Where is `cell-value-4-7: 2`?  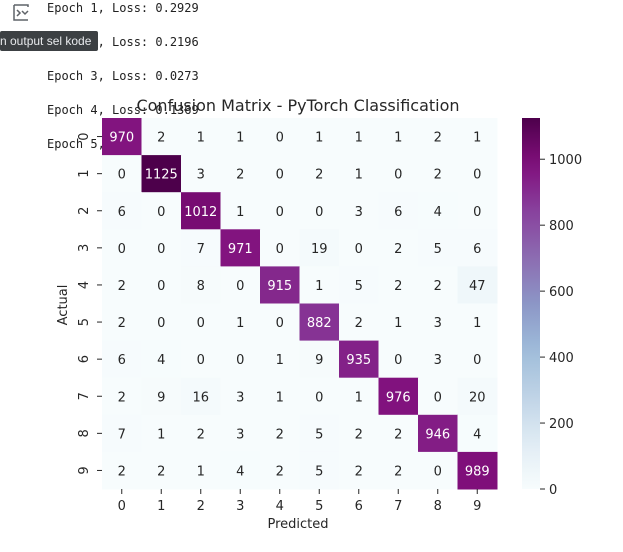
cell-value-4-7: 2 is located at coordinates (398, 286).